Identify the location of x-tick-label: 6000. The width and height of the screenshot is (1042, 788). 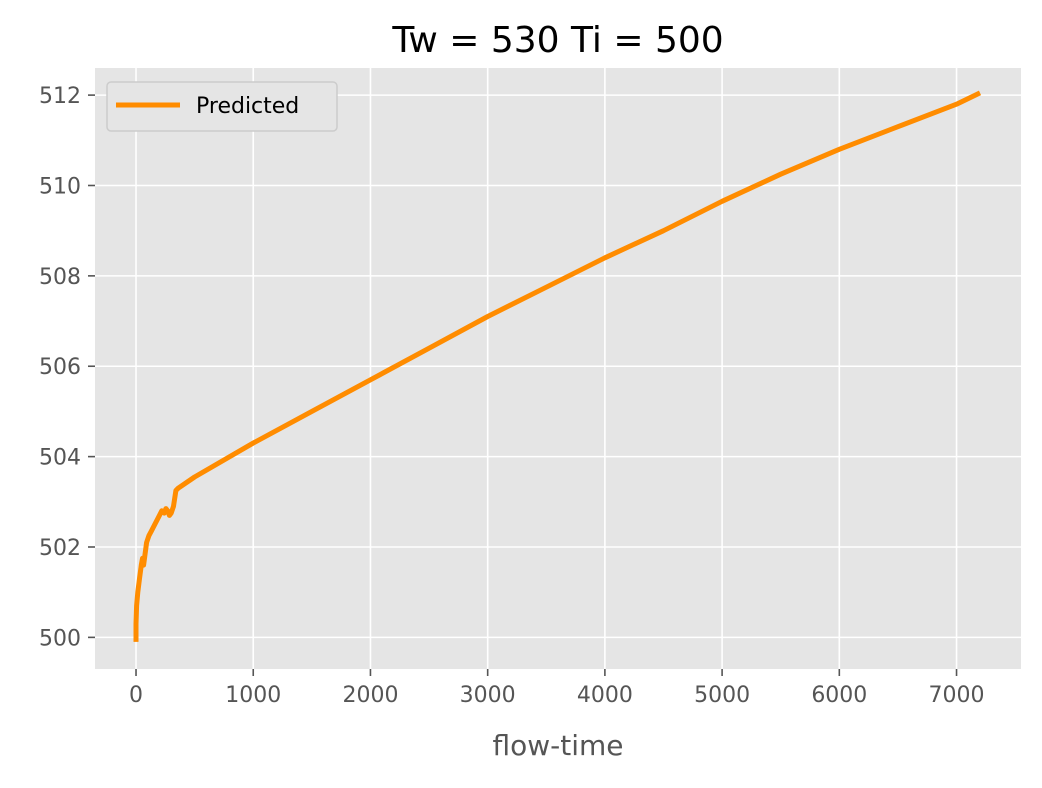
(839, 695).